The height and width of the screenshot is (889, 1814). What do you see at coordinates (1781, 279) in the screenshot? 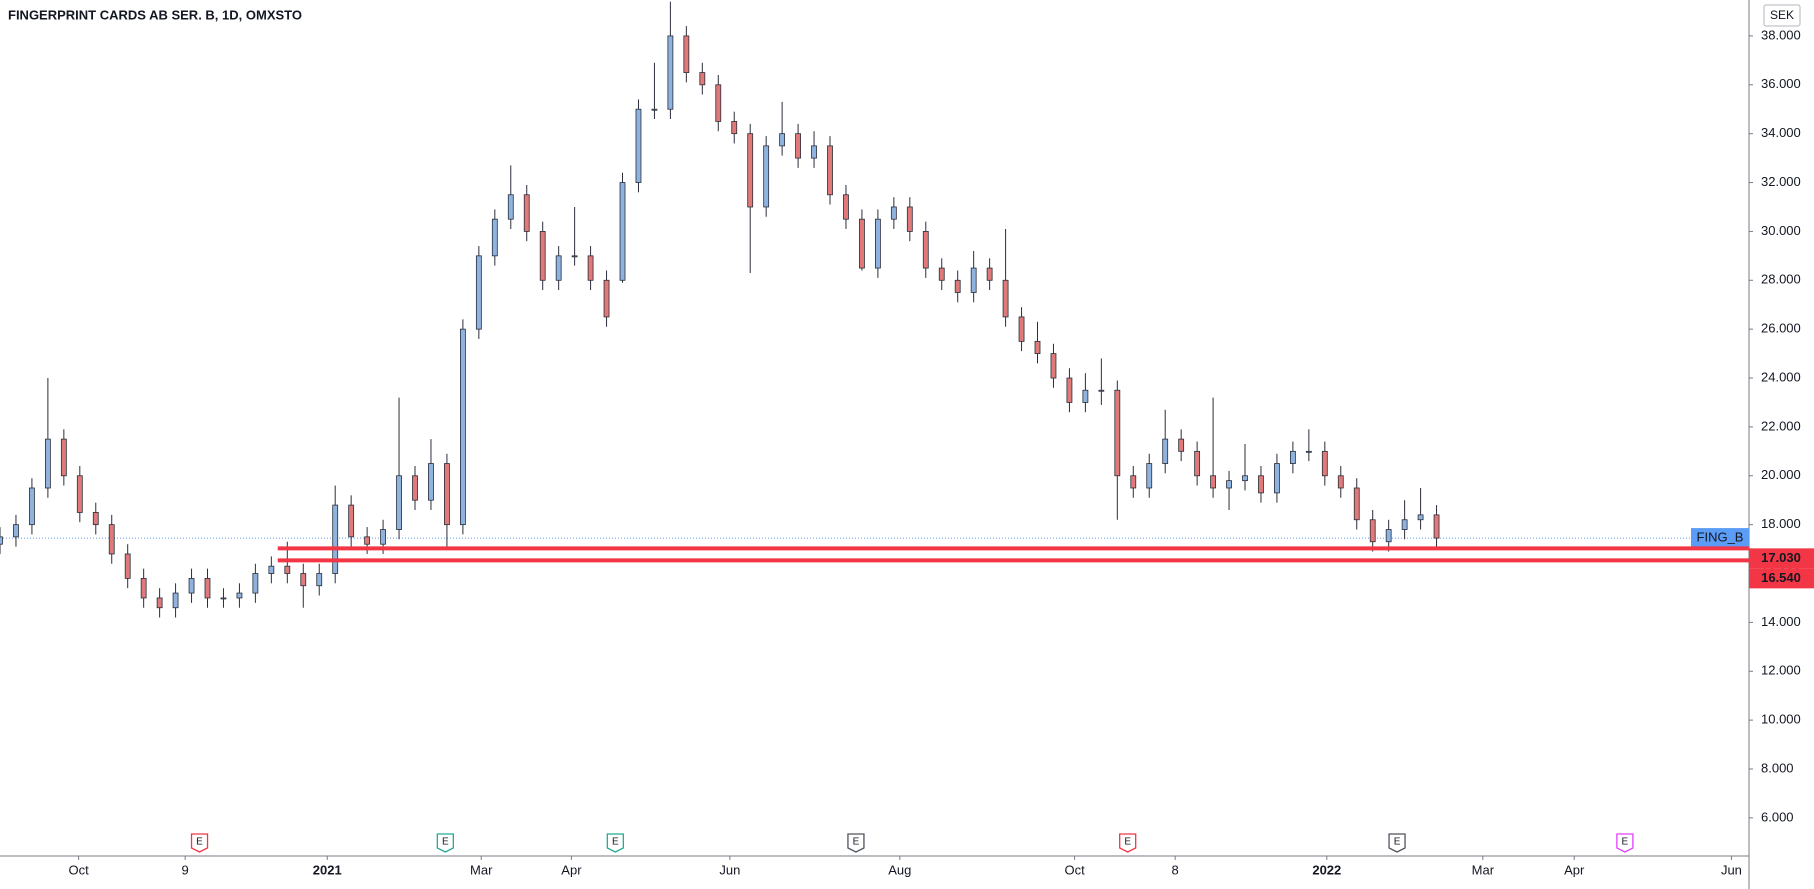
I see `y-tick-label: 28.000` at bounding box center [1781, 279].